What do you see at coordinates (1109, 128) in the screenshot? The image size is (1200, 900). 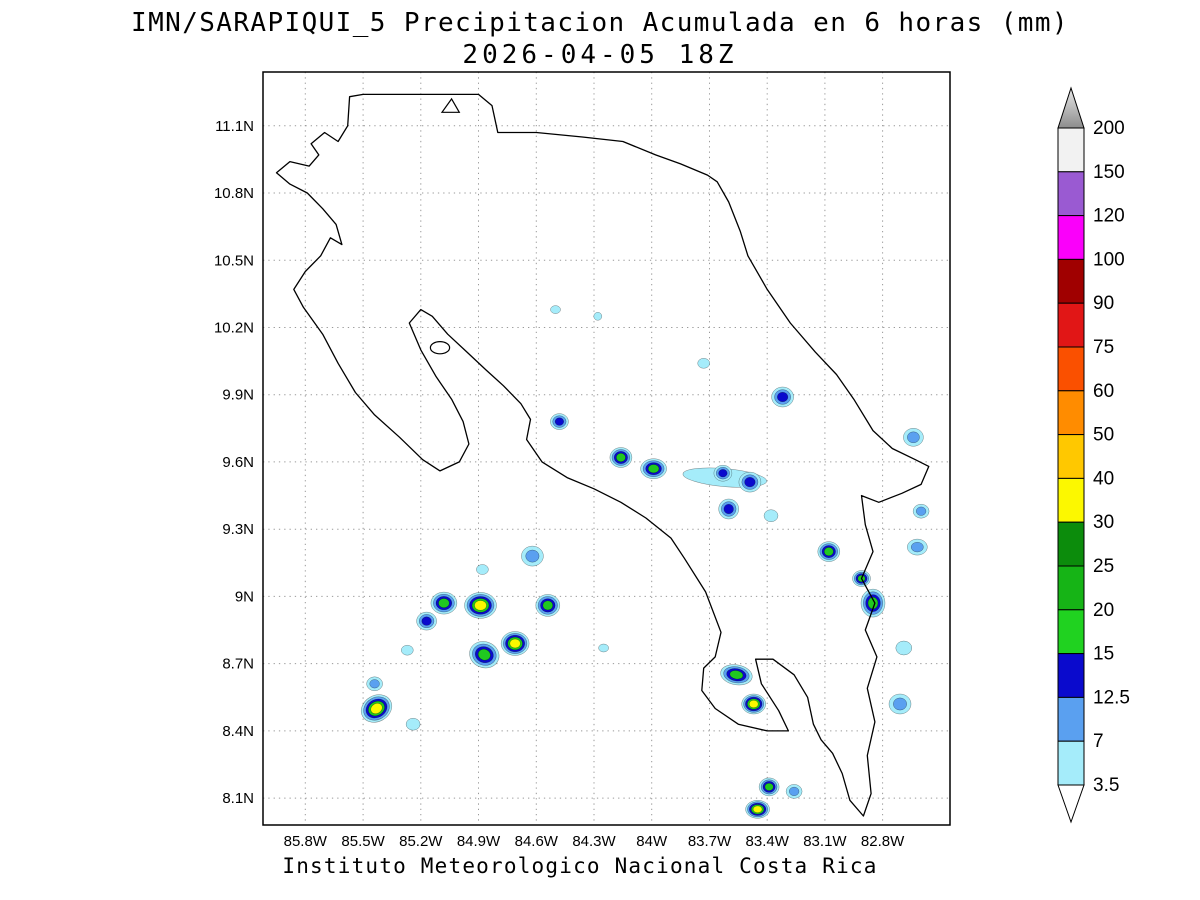 I see `colorbar-label: 200` at bounding box center [1109, 128].